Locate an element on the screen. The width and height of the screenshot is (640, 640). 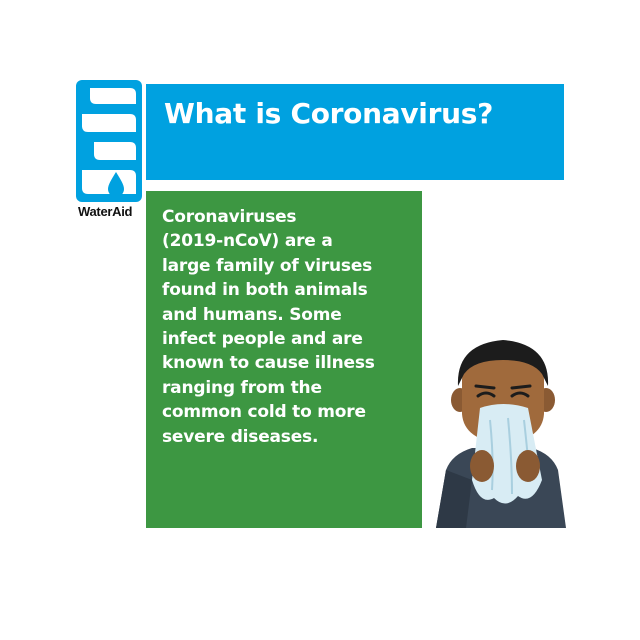
sneezing-person-illustration is located at coordinates (502, 430).